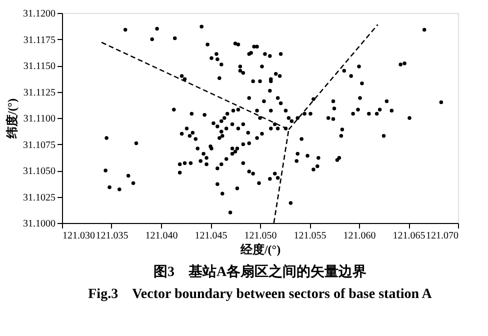 This screenshot has width=488, height=336. I want to click on x-axis-title: 经度/(°), so click(260, 249).